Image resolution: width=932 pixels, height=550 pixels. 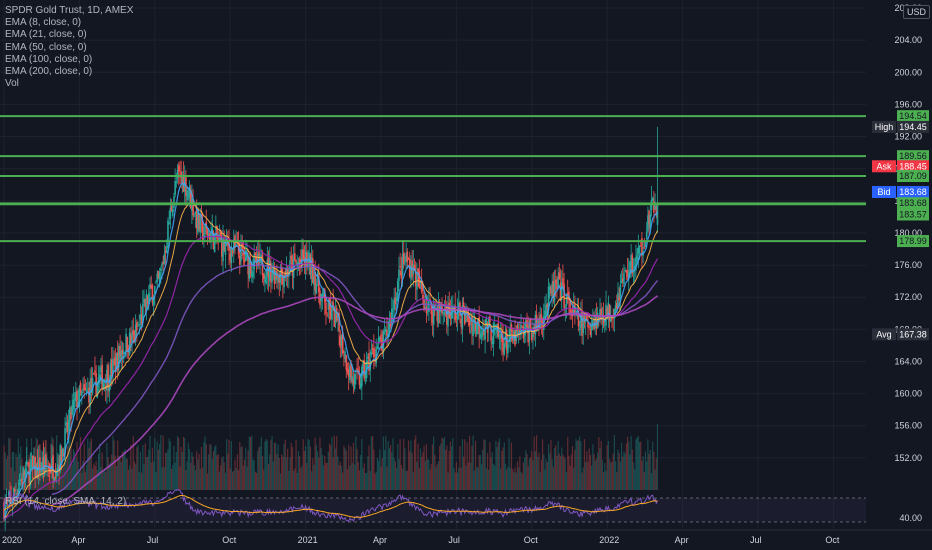 I want to click on time-axis: 2020 Apr Jul Oct 2021 Apr Jul Oct 2022 Apr Jul Oct, so click(x=466, y=537).